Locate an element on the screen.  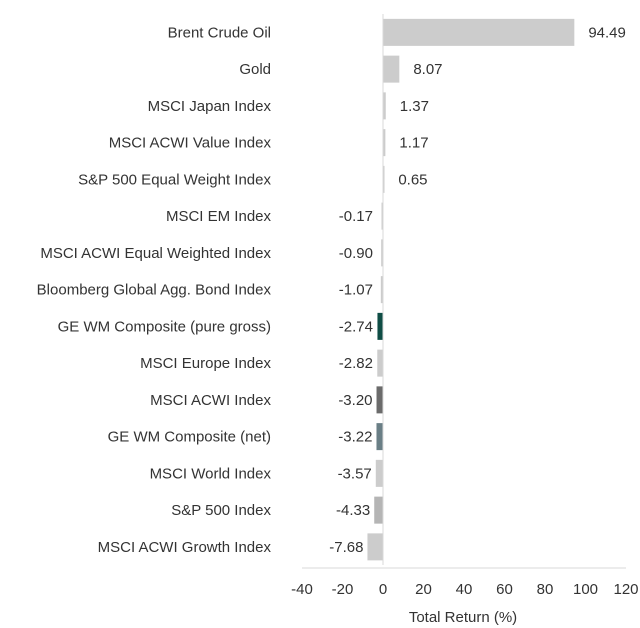
data-label: -1.07 is located at coordinates (356, 290).